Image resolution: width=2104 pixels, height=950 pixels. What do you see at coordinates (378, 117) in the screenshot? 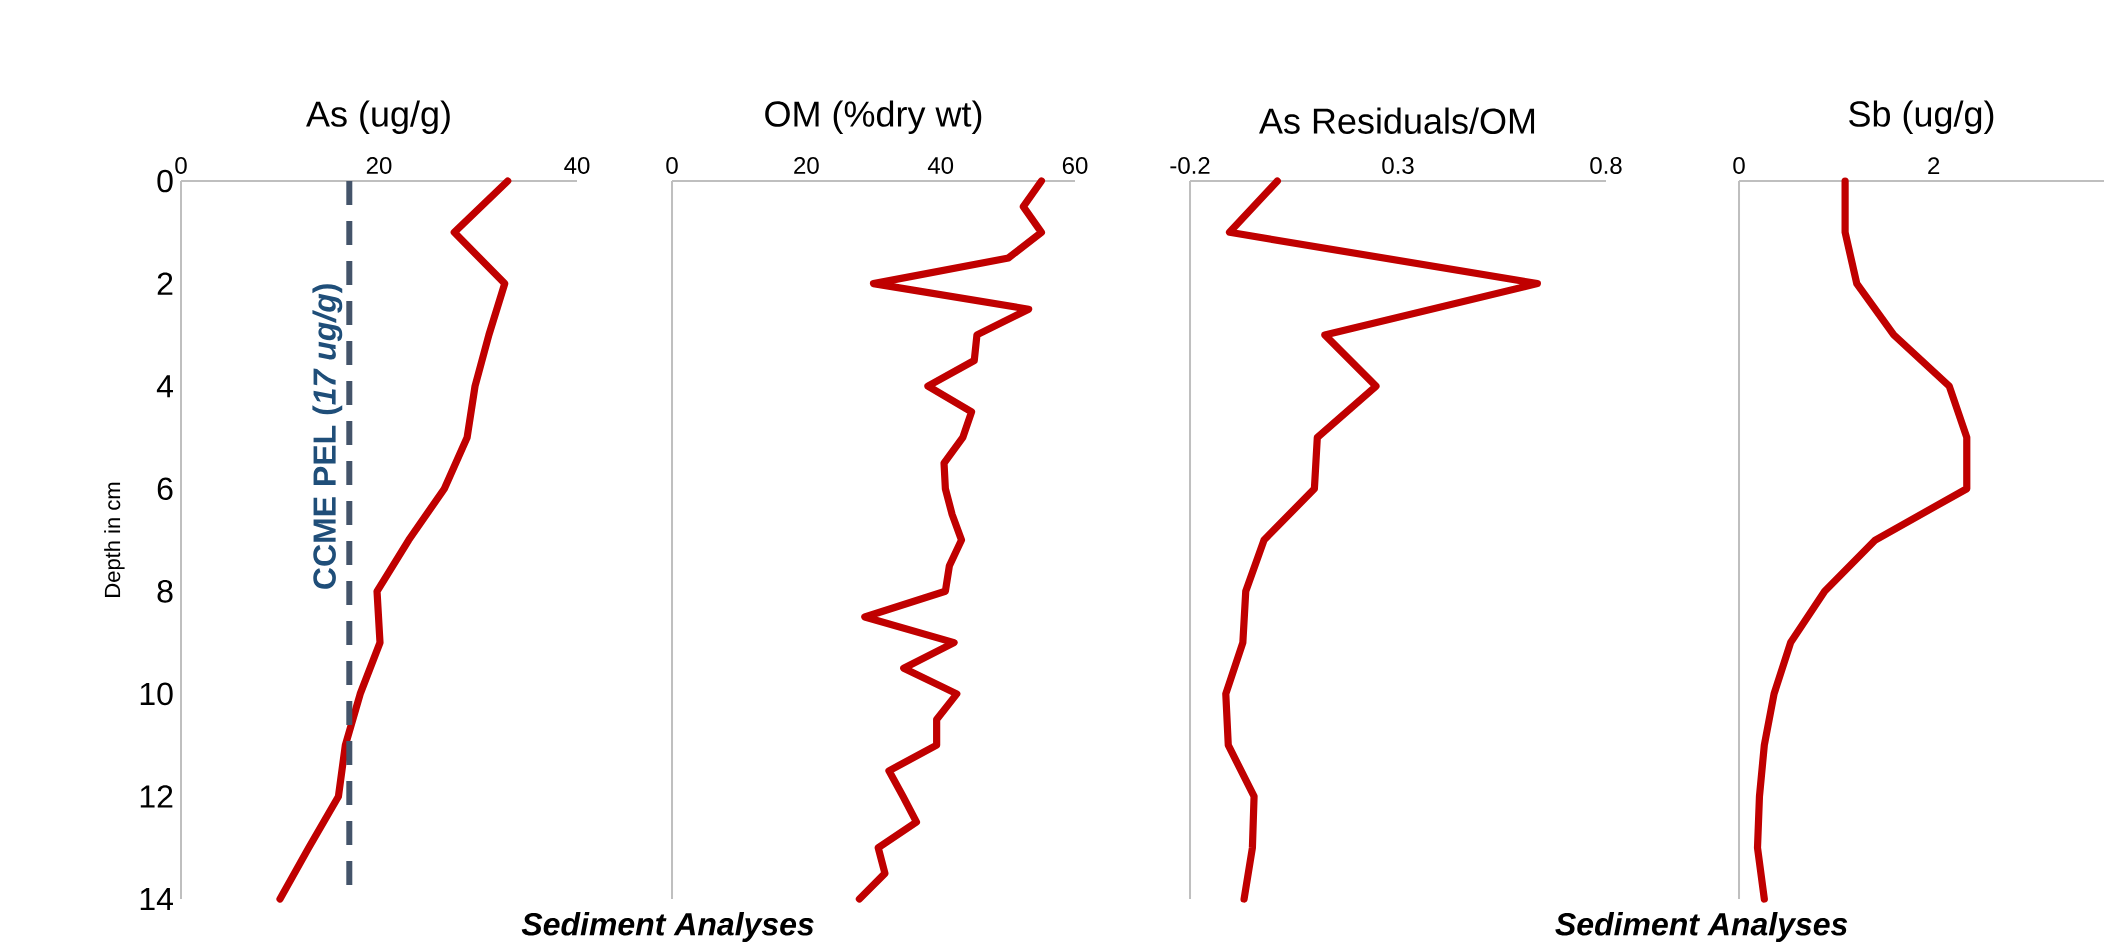
I see `chart-title: As (ug/g)` at bounding box center [378, 117].